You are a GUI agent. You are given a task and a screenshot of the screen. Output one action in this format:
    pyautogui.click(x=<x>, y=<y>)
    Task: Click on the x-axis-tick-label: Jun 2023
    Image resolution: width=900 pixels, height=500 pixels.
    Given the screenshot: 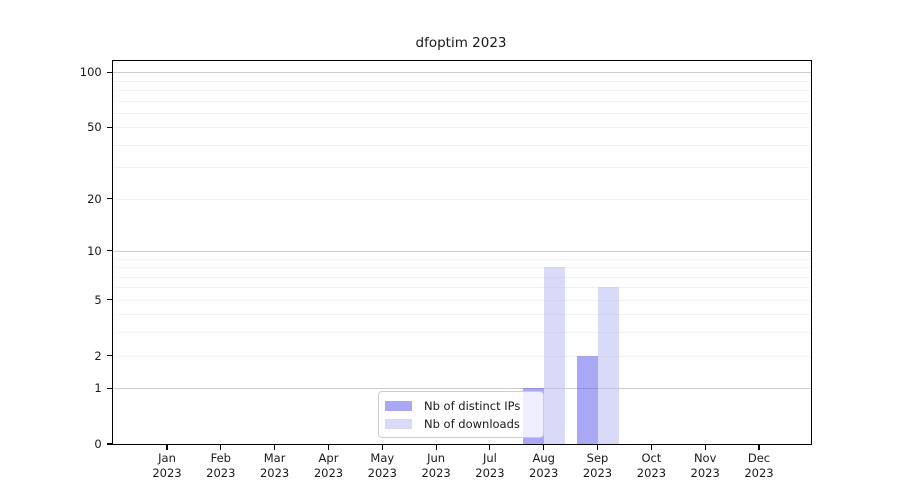 What is the action you would take?
    pyautogui.click(x=436, y=465)
    